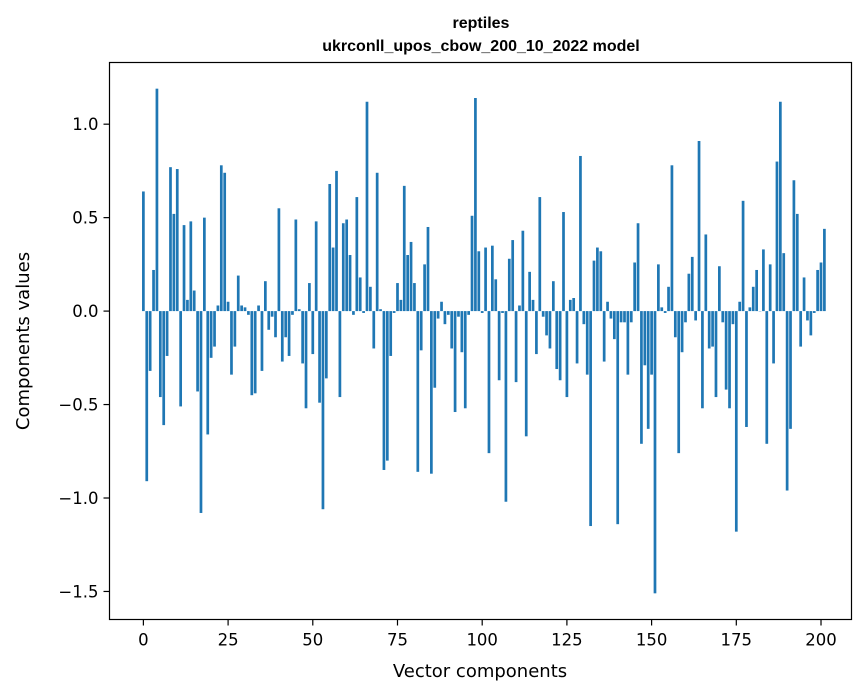 The width and height of the screenshot is (867, 696). What do you see at coordinates (78, 498) in the screenshot?
I see `y-tick-label: −1.0` at bounding box center [78, 498].